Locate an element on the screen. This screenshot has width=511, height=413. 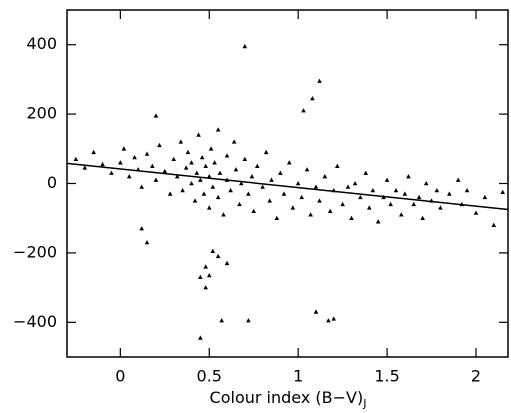
y-tick-label: 400 is located at coordinates (41, 43).